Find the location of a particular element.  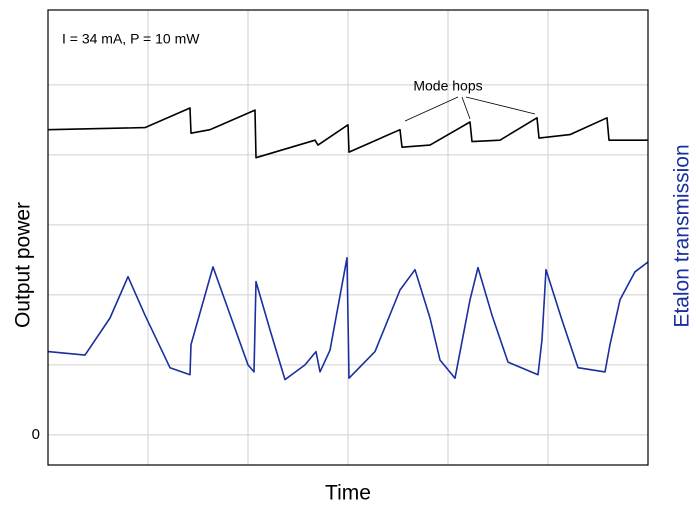

x-axis-label: Time is located at coordinates (348, 493).